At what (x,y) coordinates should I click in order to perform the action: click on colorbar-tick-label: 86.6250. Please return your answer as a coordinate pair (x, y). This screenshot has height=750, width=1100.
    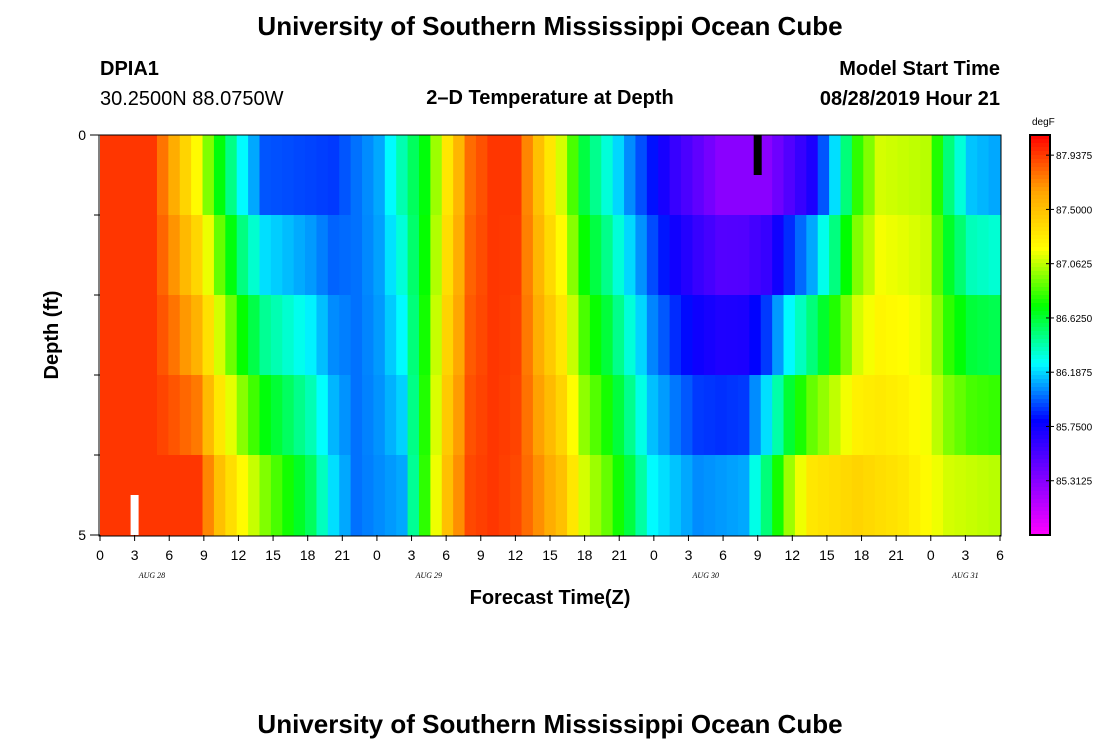
    Looking at the image, I should click on (1074, 319).